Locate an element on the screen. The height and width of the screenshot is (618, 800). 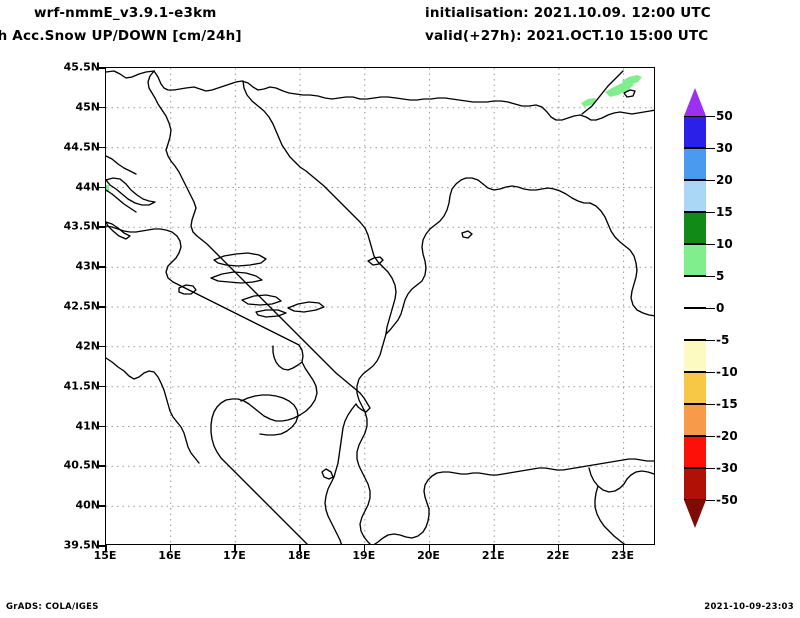
y-tick-label: 40N is located at coordinates (87, 505).